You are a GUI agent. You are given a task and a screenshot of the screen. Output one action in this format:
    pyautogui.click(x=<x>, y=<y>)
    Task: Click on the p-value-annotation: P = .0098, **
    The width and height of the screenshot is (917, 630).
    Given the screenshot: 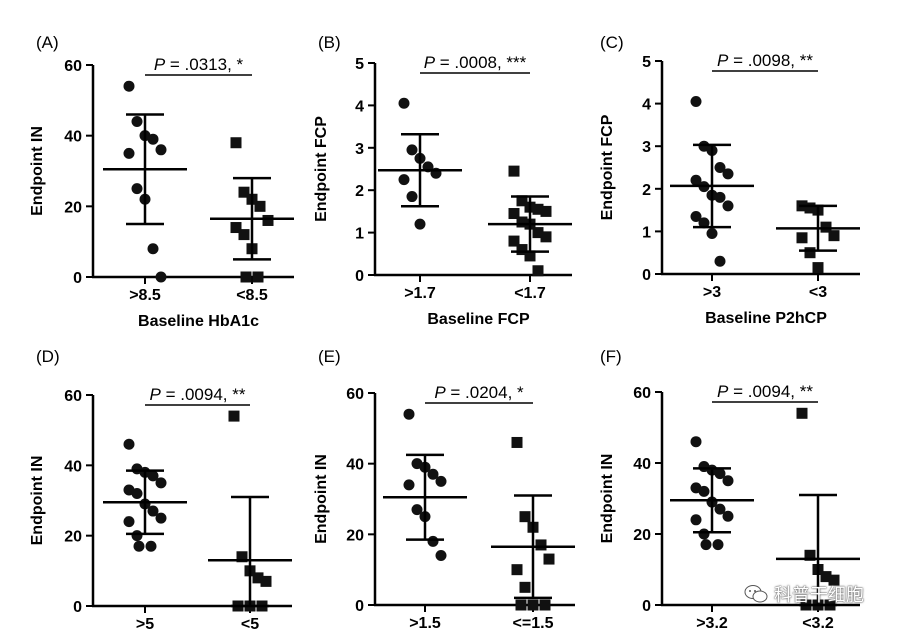 What is the action you would take?
    pyautogui.click(x=765, y=60)
    